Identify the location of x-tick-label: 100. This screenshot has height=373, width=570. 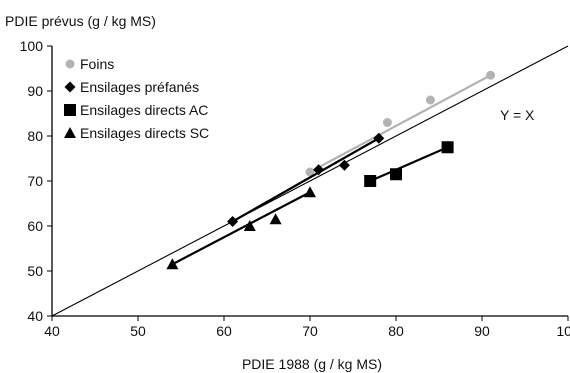
(563, 331).